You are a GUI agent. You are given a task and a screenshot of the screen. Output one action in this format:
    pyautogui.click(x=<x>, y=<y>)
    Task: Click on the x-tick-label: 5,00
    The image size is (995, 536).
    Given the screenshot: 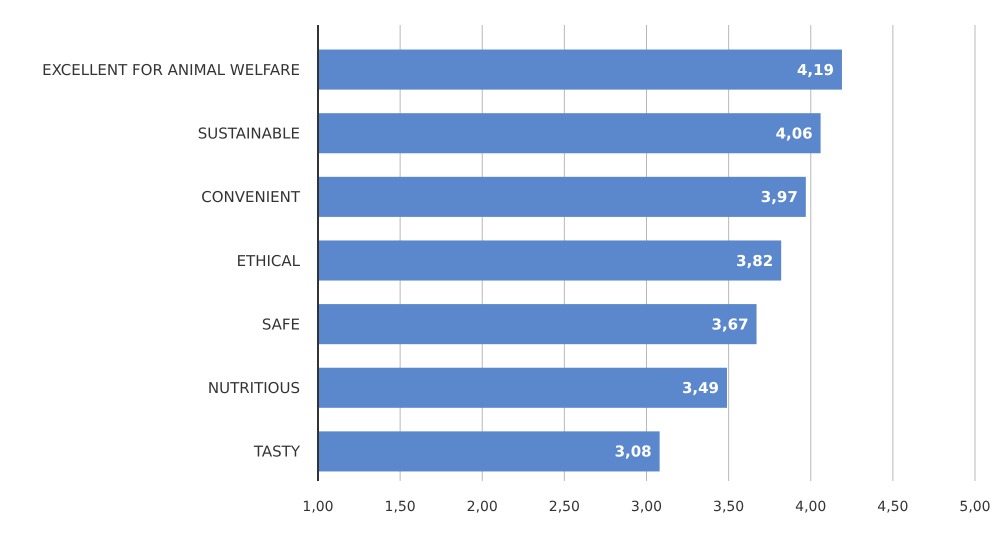 What is the action you would take?
    pyautogui.click(x=975, y=507)
    